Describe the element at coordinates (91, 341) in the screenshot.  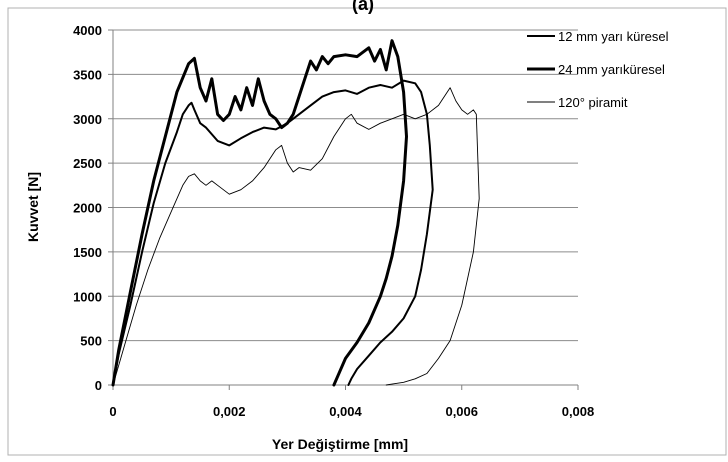
I see `y-tick-label: 500` at that location.